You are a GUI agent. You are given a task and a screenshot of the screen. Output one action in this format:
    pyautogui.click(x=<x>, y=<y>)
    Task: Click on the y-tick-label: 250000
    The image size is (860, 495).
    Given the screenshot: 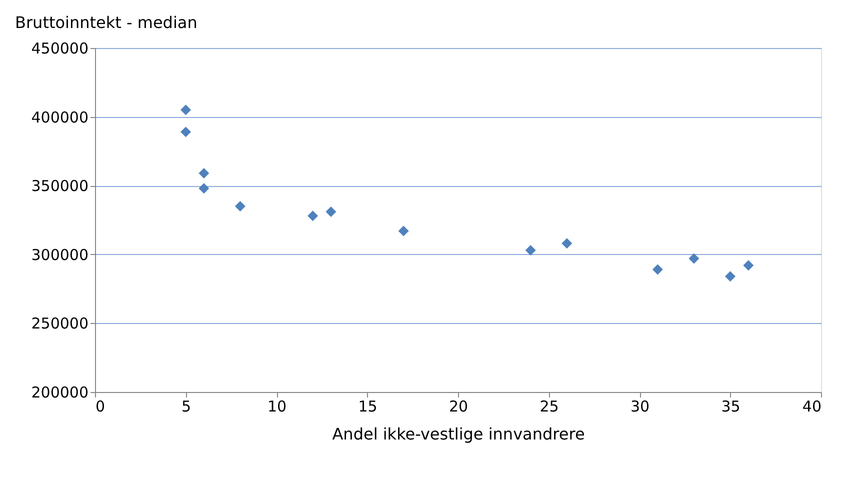 What is the action you would take?
    pyautogui.click(x=59, y=323)
    